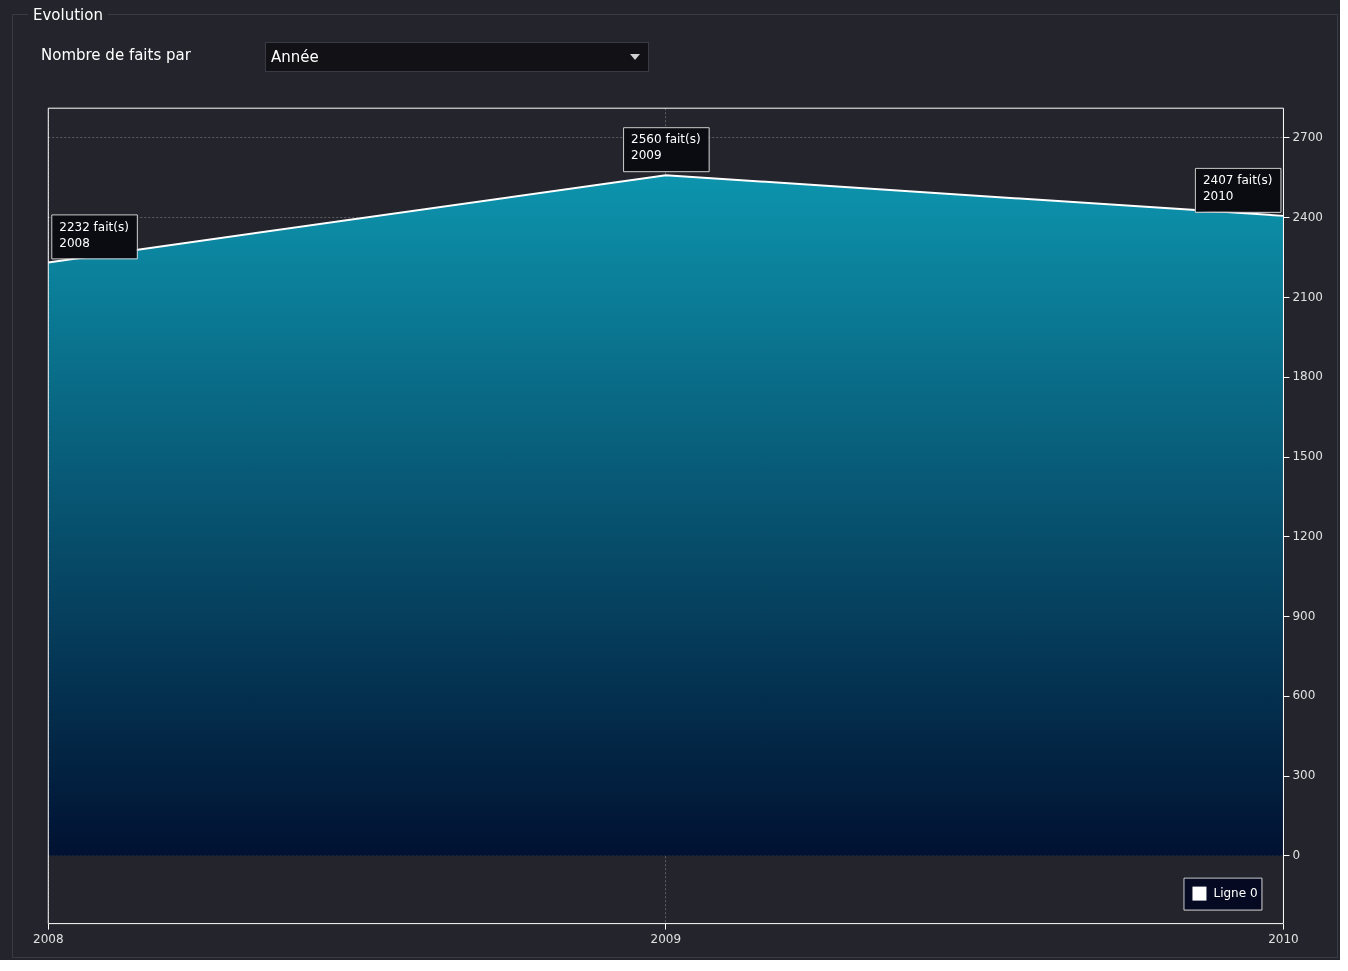 The image size is (1348, 971). I want to click on chart-subtitle: Nombre de faits par, so click(116, 55).